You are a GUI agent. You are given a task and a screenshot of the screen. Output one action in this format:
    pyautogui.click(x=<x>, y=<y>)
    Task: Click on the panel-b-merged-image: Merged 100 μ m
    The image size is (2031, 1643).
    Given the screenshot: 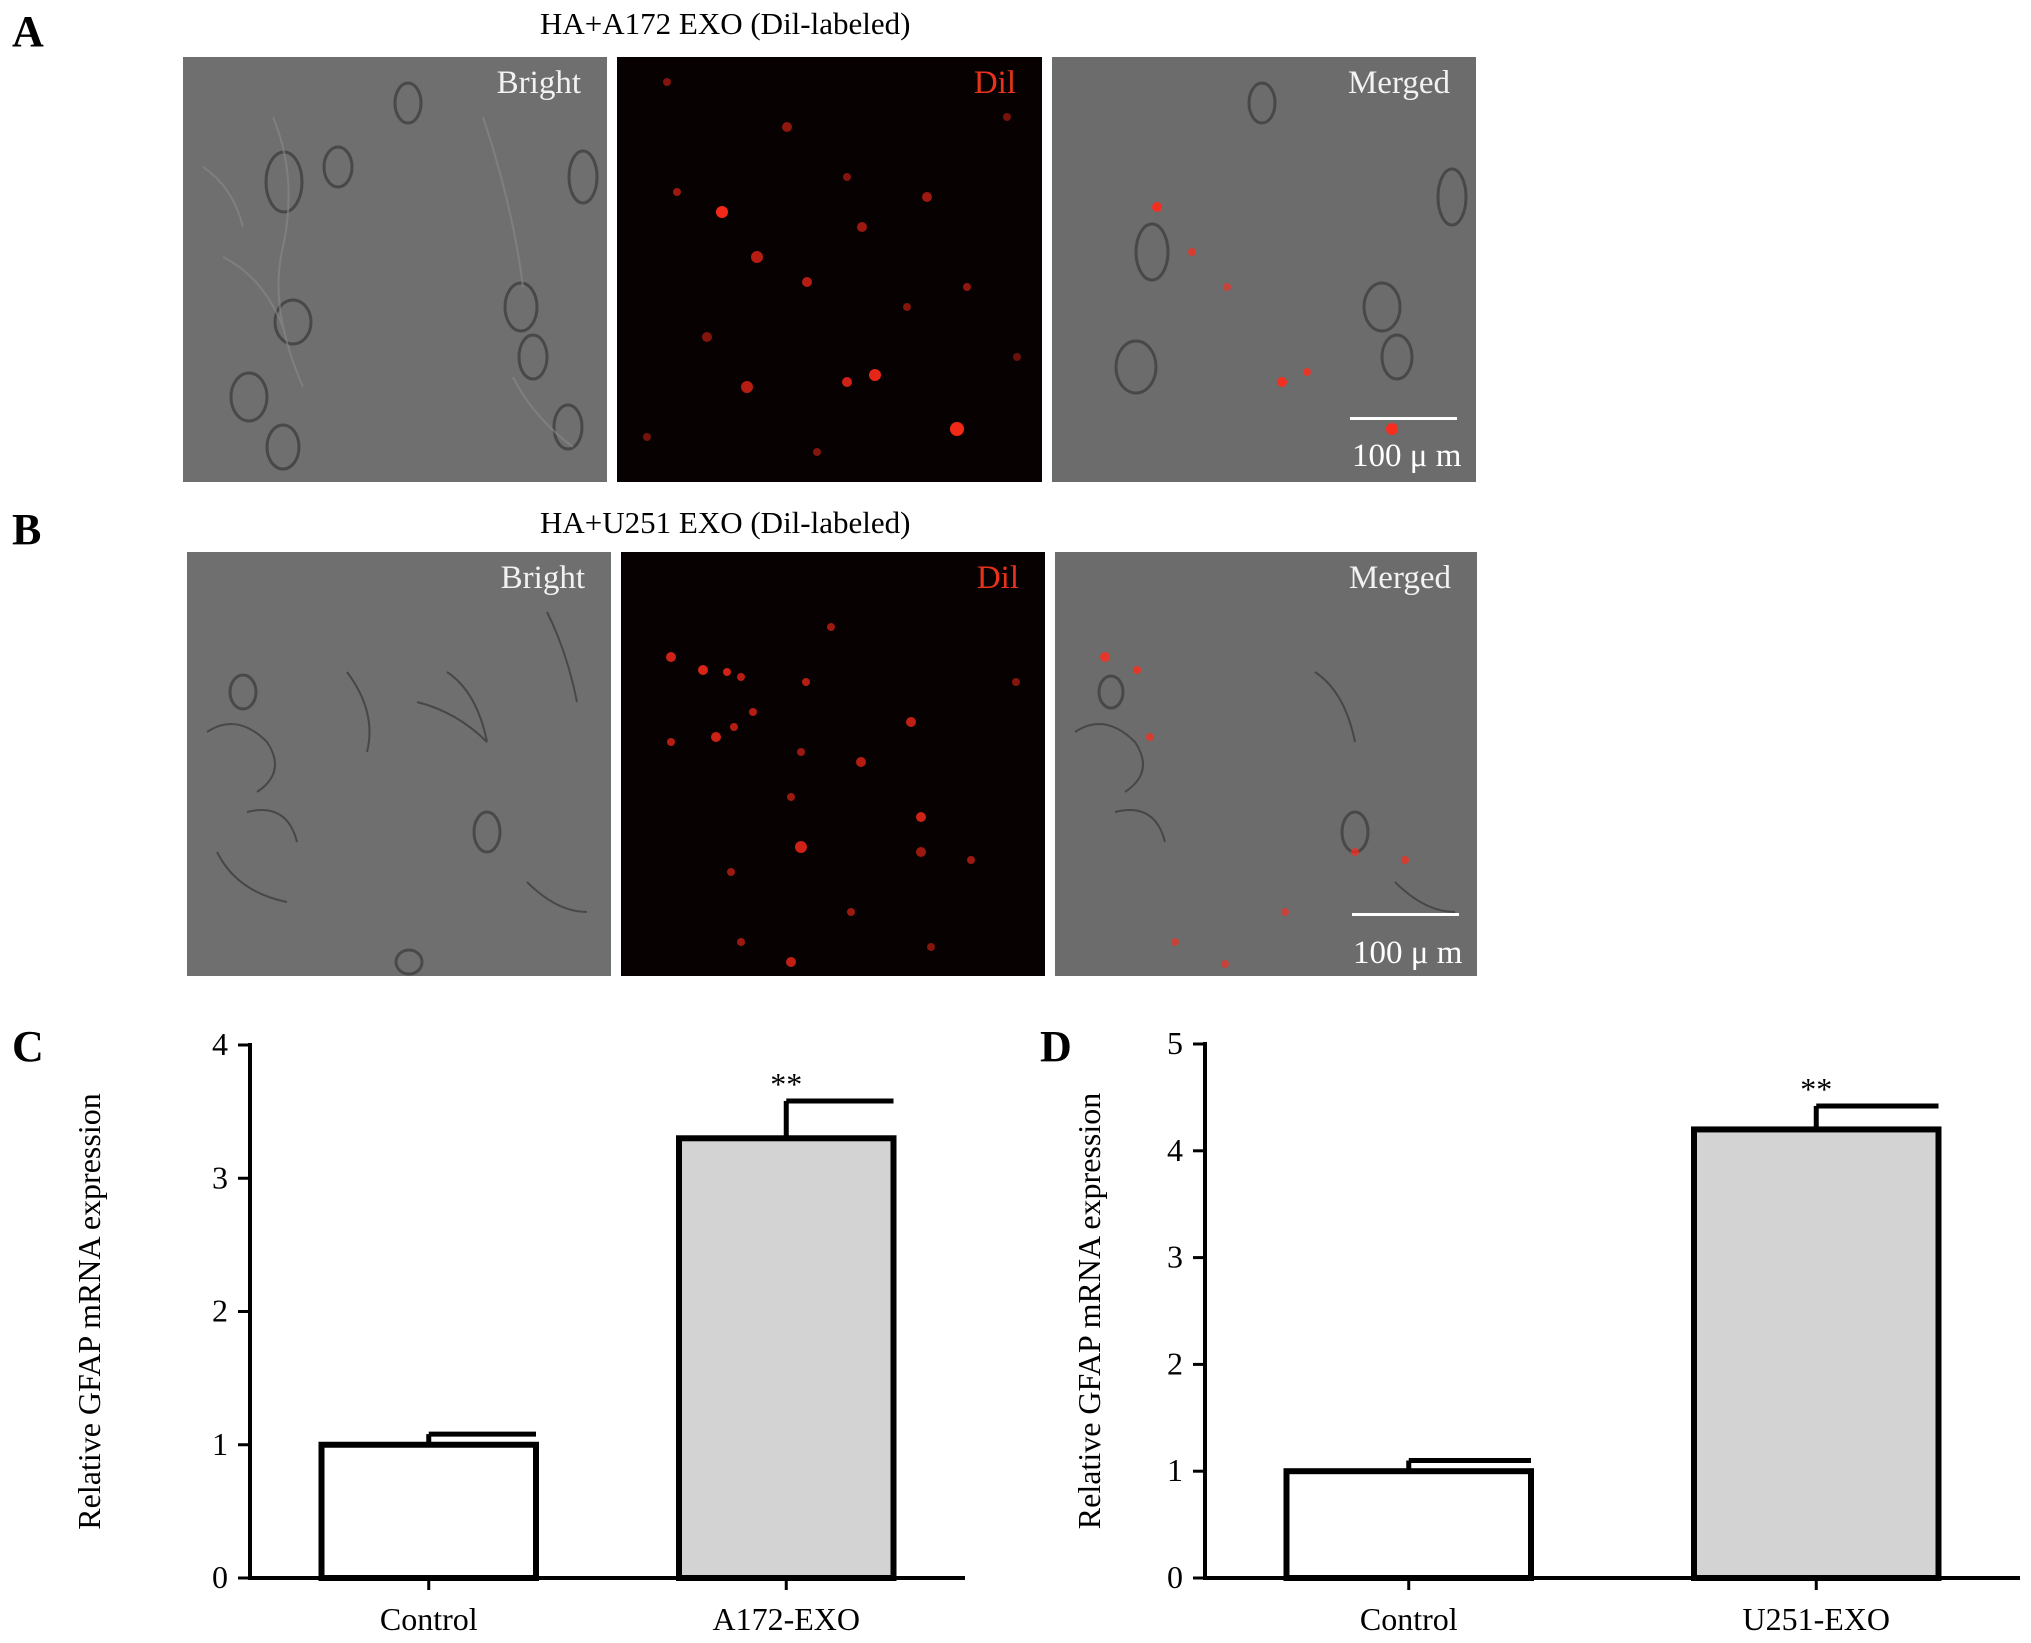 What is the action you would take?
    pyautogui.click(x=1266, y=764)
    